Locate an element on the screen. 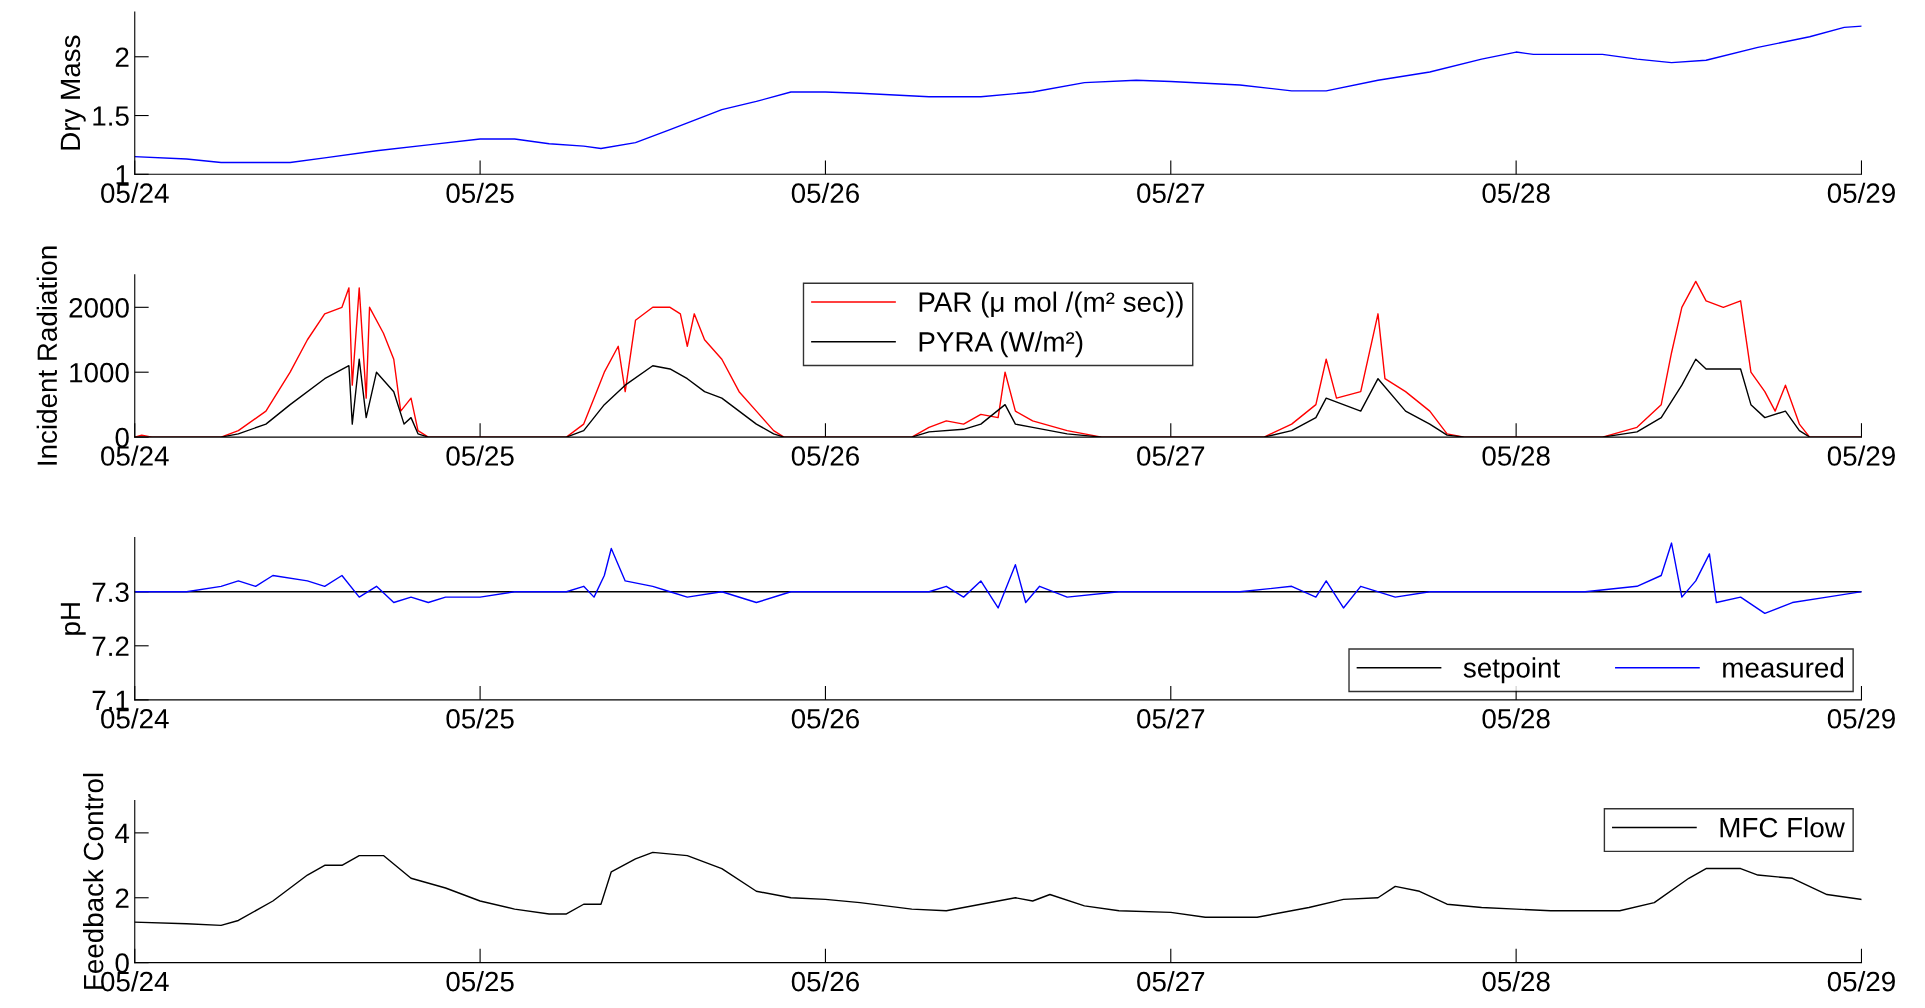  legend-label: PAR (μ mol /(m² sec)) is located at coordinates (1051, 304).